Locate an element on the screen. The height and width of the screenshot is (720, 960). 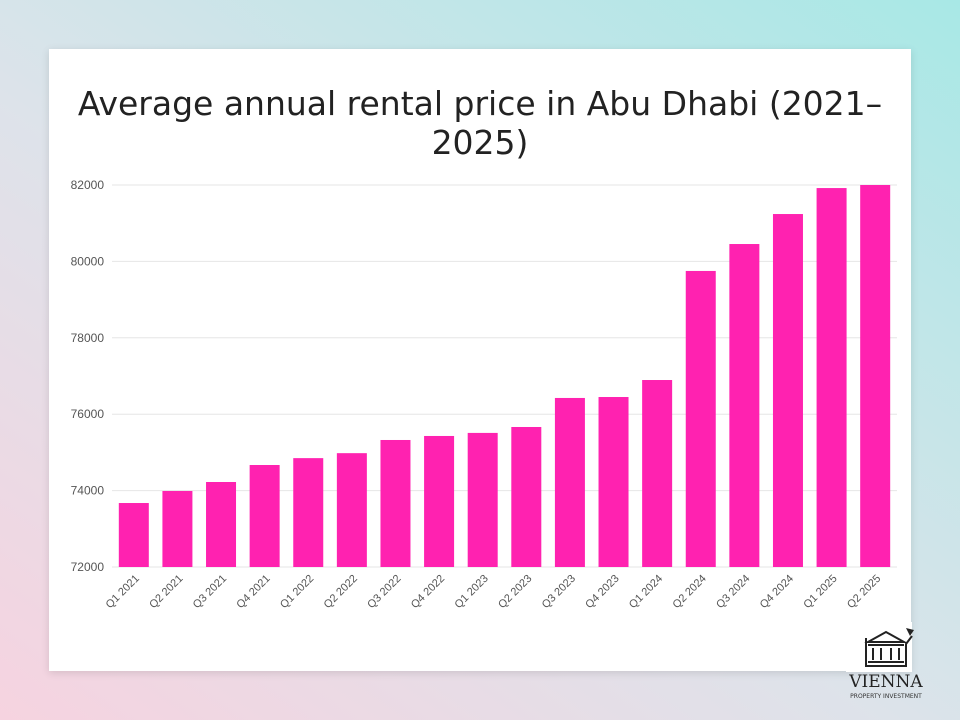
x-tick-label: Q2 2025 is located at coordinates (864, 592).